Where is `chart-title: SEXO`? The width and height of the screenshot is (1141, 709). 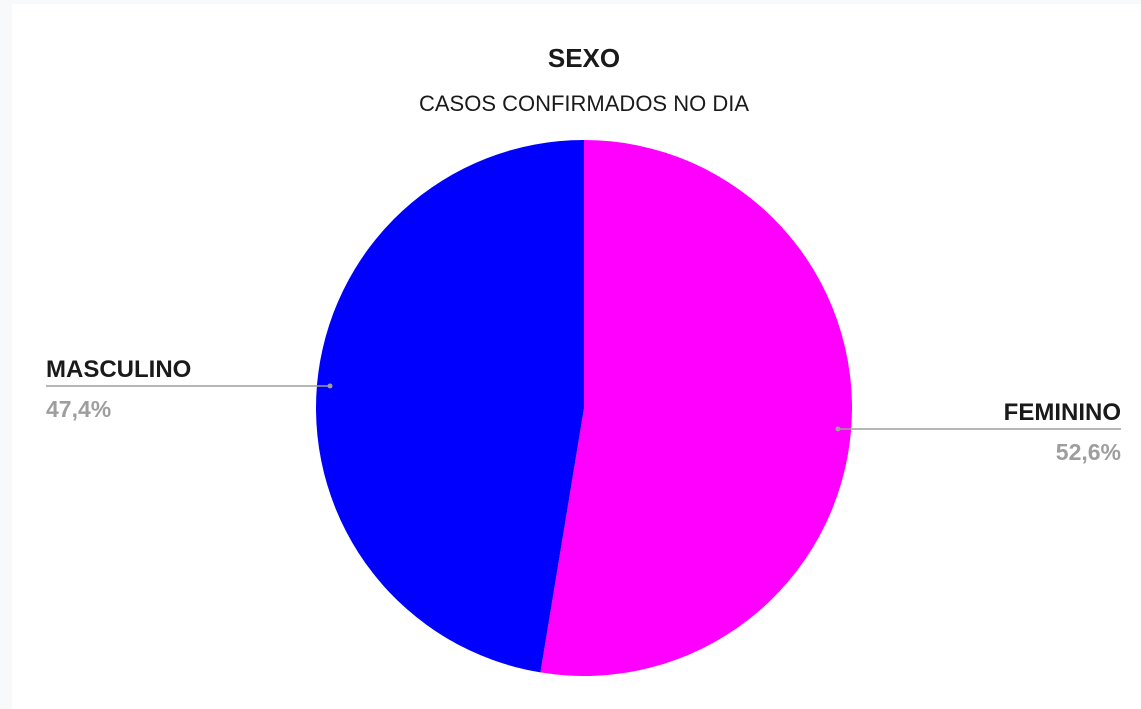 chart-title: SEXO is located at coordinates (584, 58).